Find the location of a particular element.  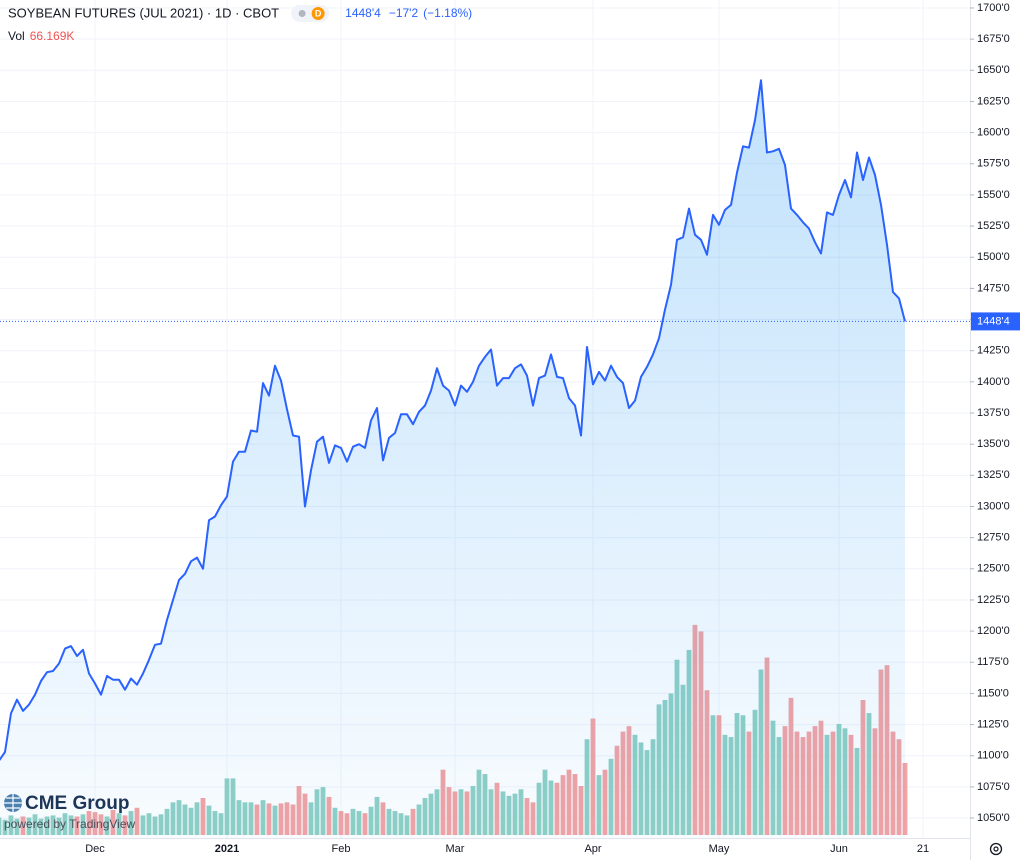

y-tick-label: 1200'0 is located at coordinates (993, 631).